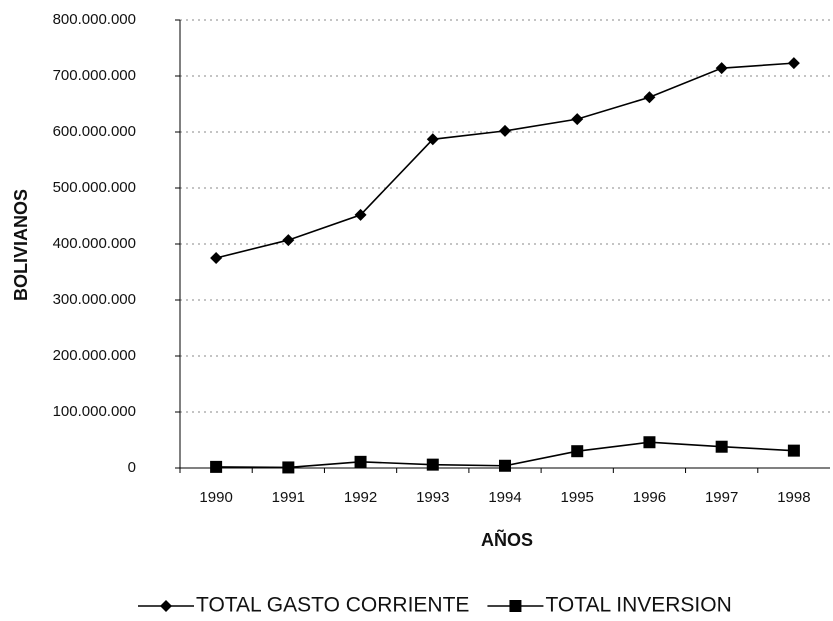 The height and width of the screenshot is (621, 833). Describe the element at coordinates (94, 243) in the screenshot. I see `y-tick-label: 400.000.000` at that location.